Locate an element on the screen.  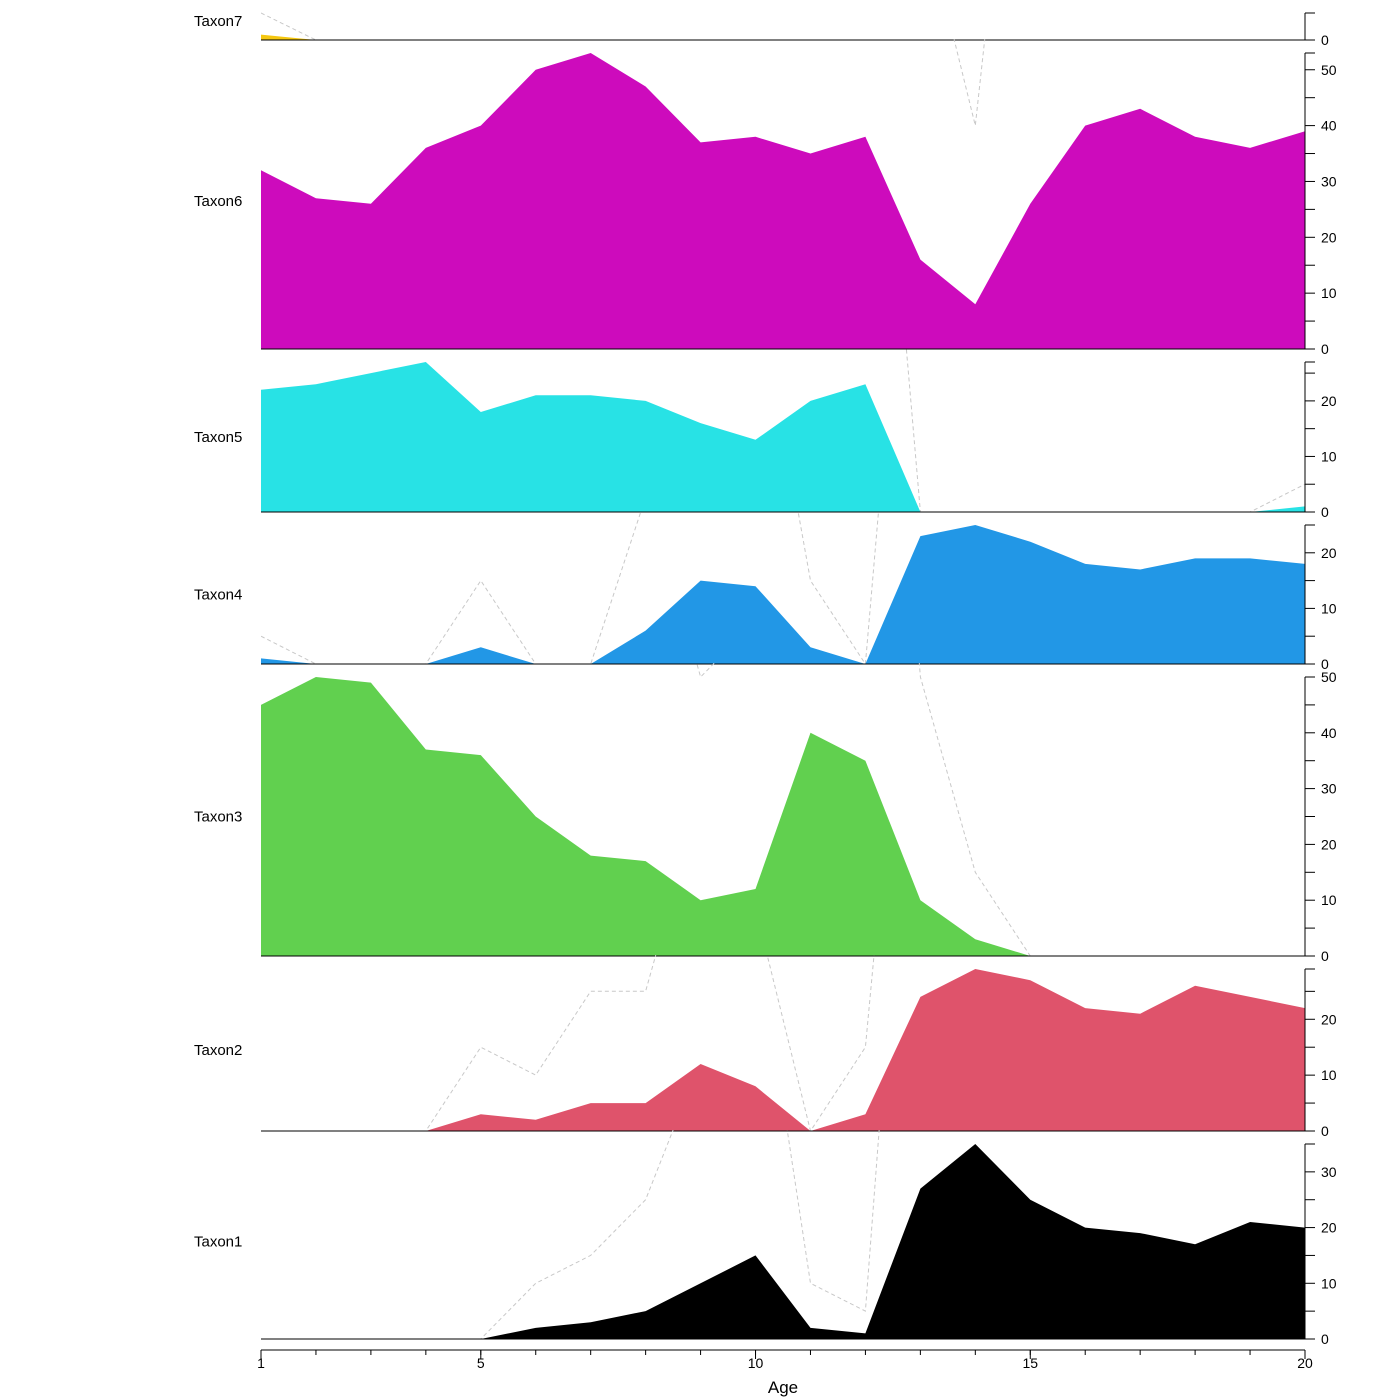
taxon-label: Taxon7 is located at coordinates (218, 21).